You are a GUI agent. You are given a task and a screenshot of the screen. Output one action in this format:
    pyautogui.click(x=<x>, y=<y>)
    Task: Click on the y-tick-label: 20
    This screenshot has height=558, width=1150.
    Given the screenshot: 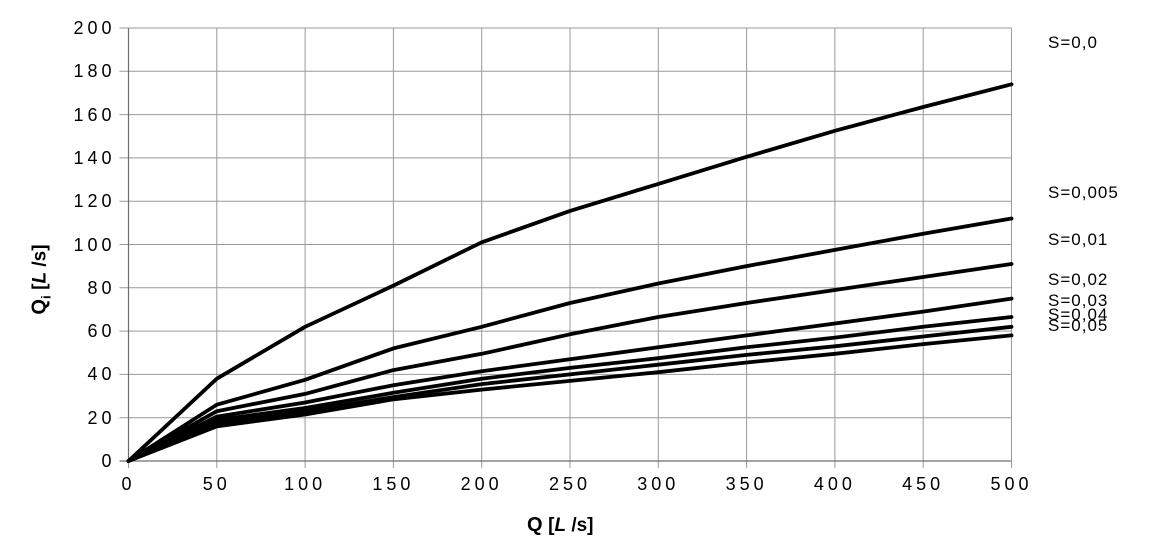 What is the action you would take?
    pyautogui.click(x=101, y=417)
    